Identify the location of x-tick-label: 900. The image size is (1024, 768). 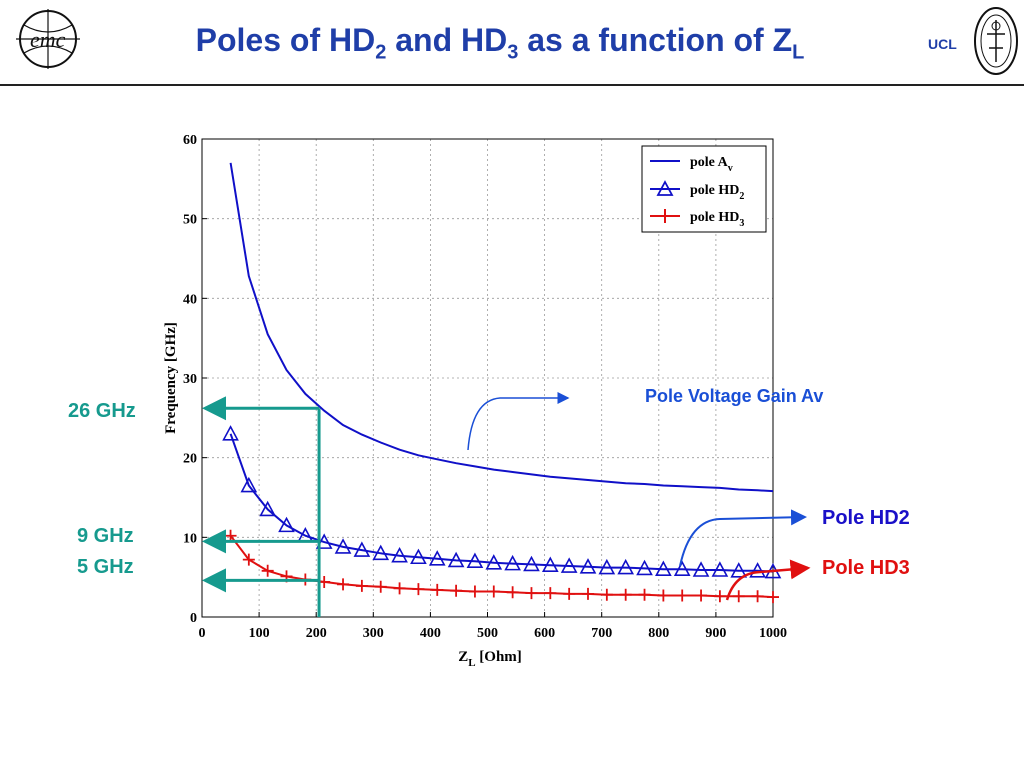
(715, 633).